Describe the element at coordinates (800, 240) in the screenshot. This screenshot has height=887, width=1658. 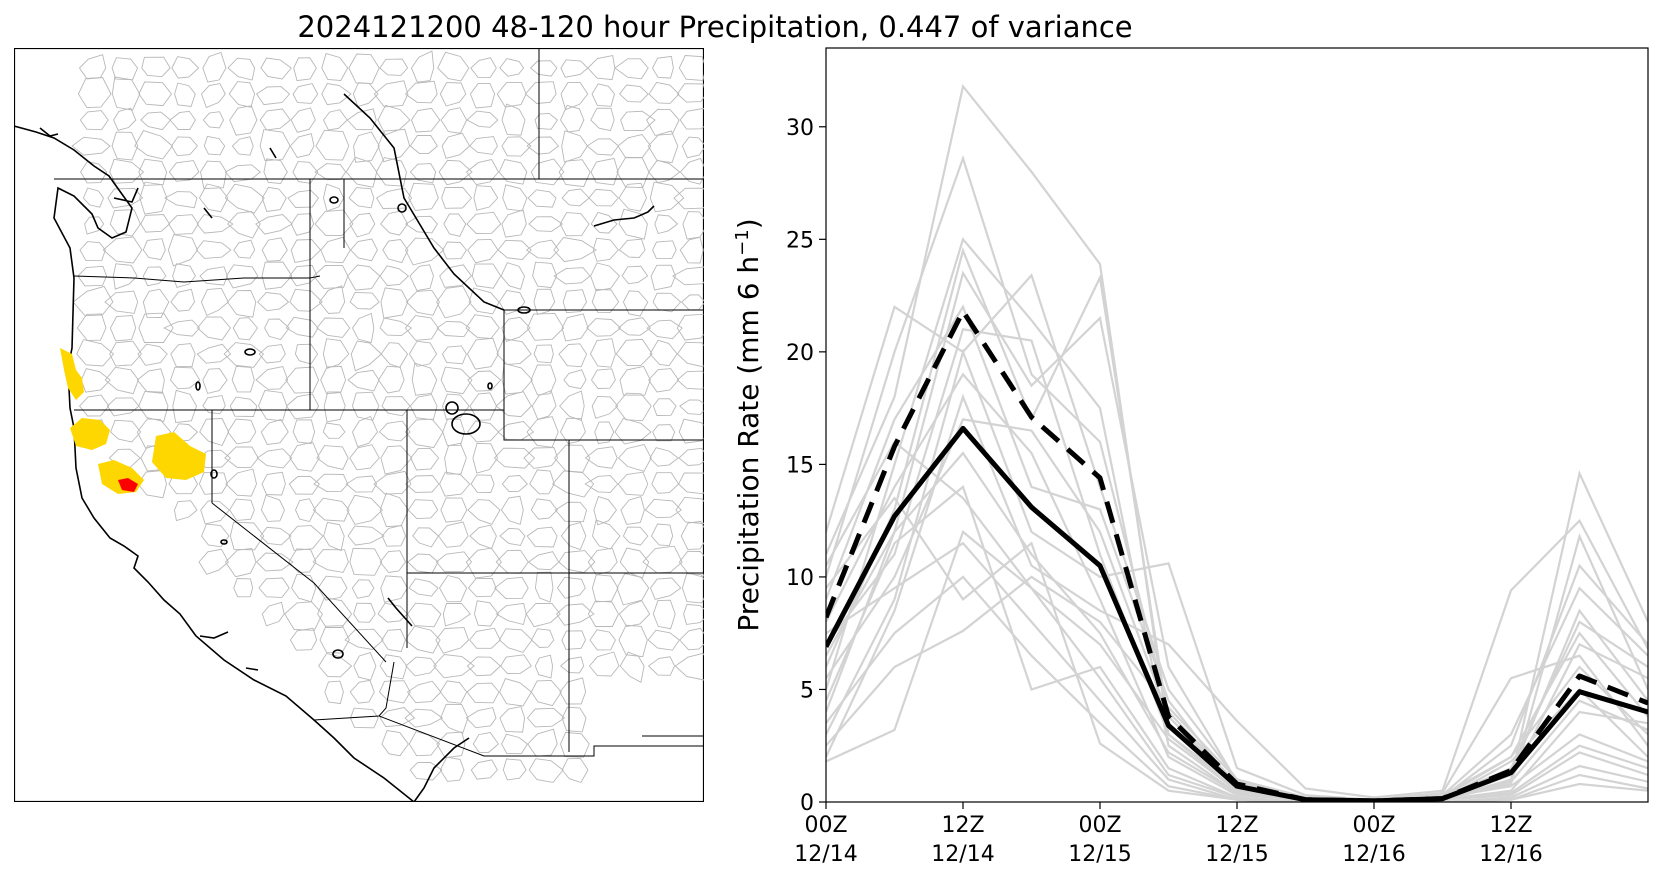
I see `y-tick-label: 25` at that location.